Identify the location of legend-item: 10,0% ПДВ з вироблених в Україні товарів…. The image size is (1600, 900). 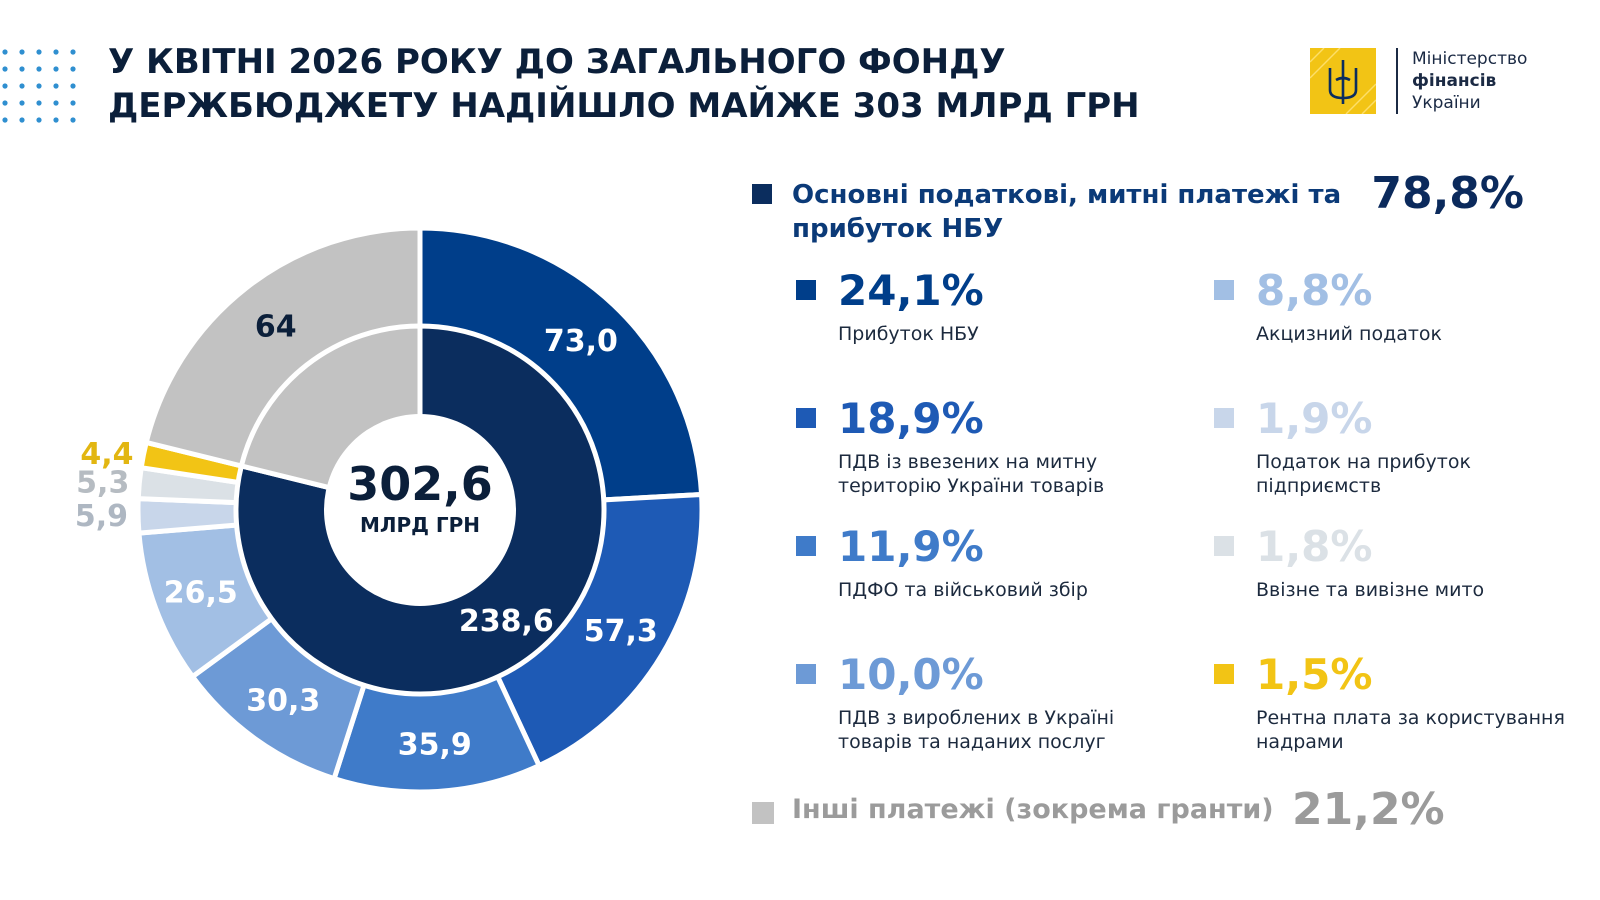
(986, 708).